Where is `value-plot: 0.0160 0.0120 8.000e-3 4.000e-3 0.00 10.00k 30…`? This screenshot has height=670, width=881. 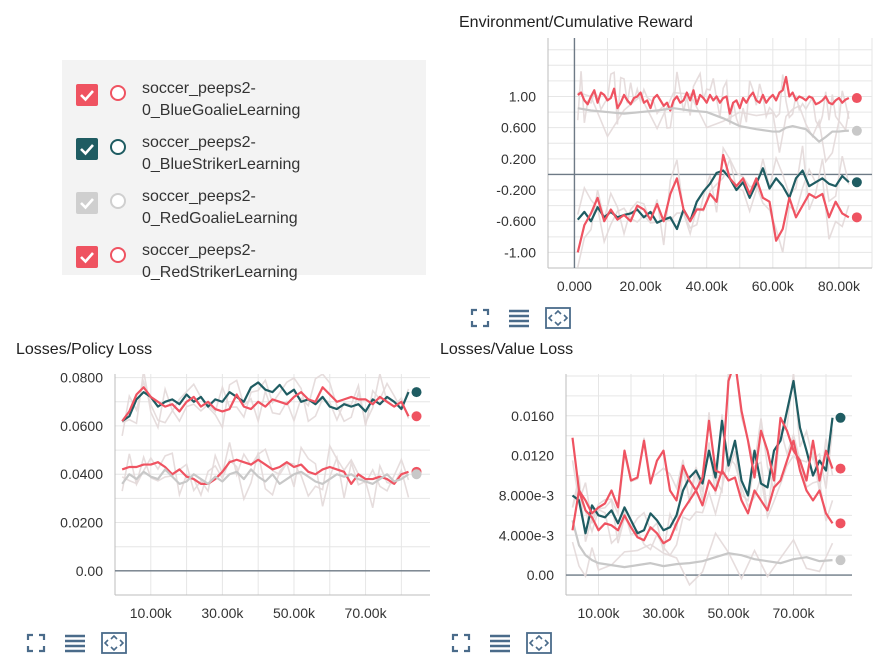 value-plot: 0.0160 0.0120 8.000e-3 4.000e-3 0.00 10.00k 30… is located at coordinates (675, 497).